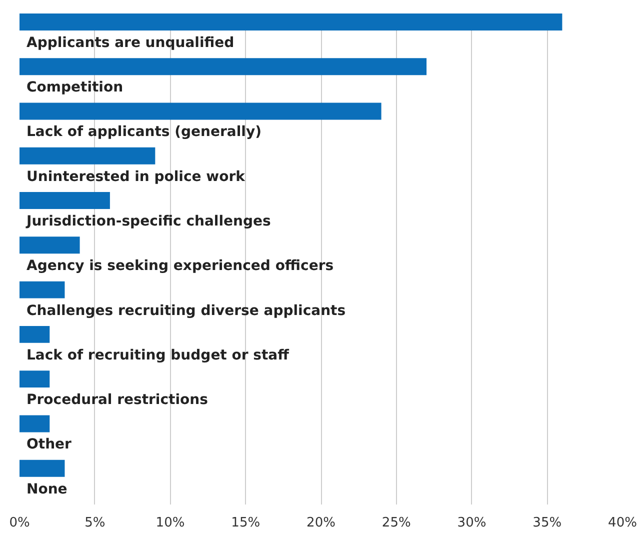 This screenshot has width=641, height=534. What do you see at coordinates (49, 444) in the screenshot?
I see `y-tick-label: Other` at bounding box center [49, 444].